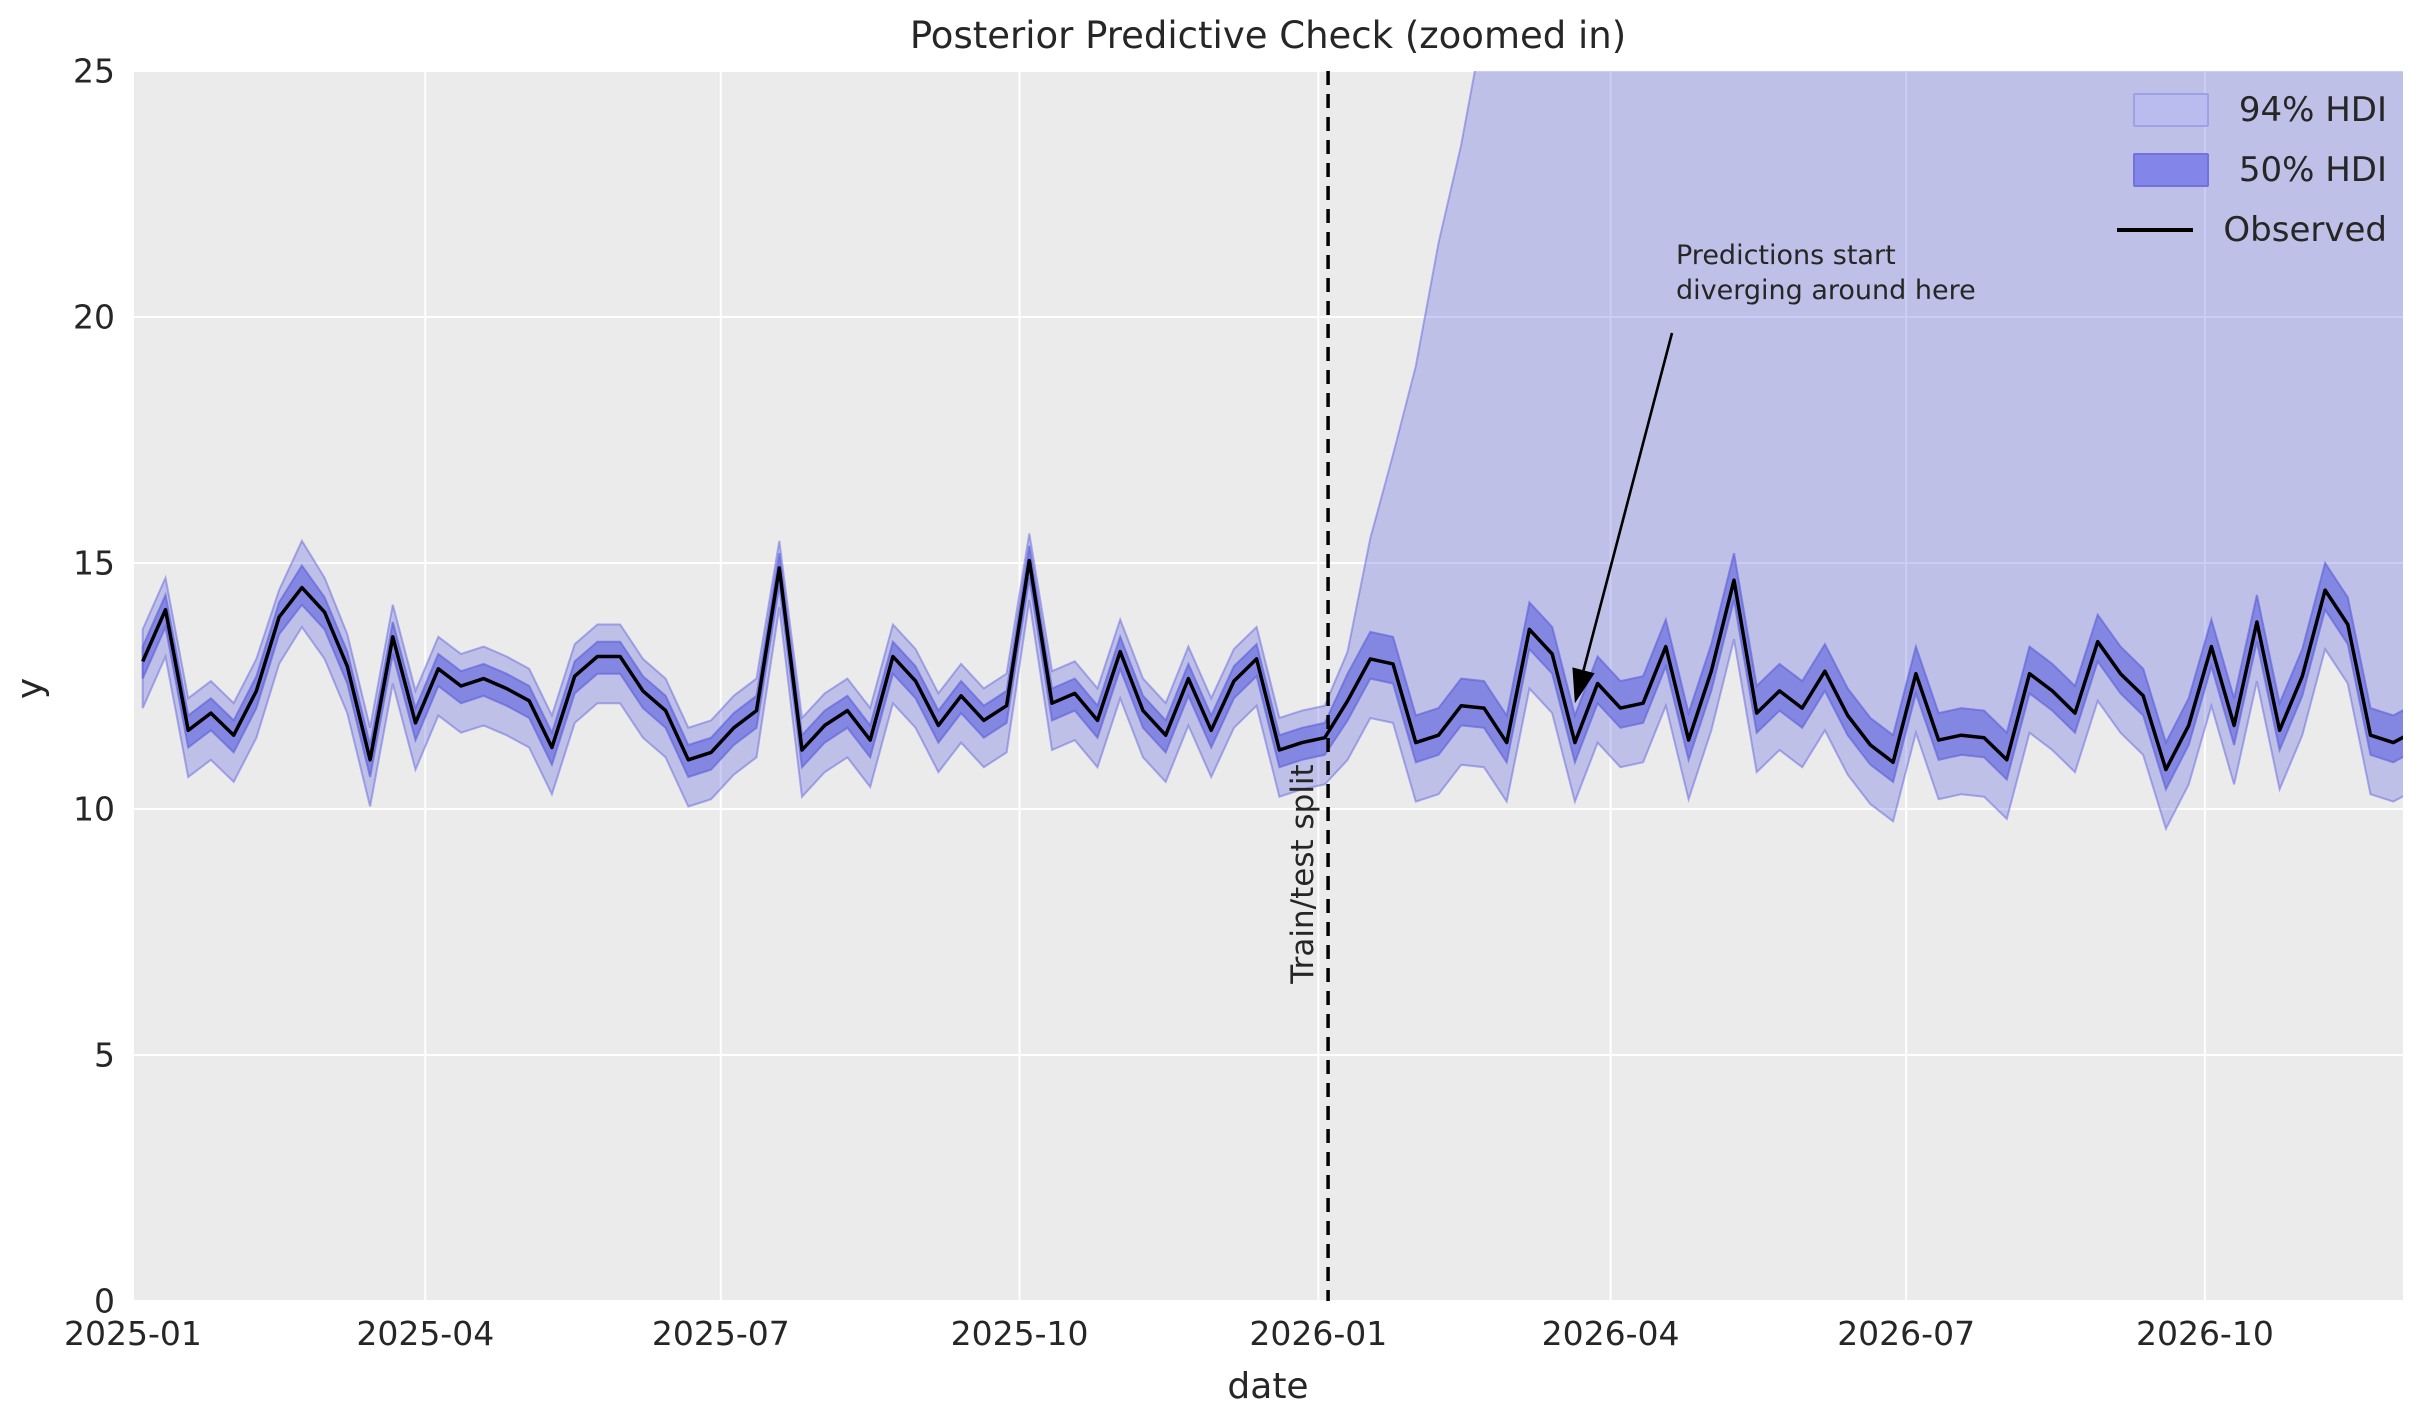 Image resolution: width=2423 pixels, height=1423 pixels. Describe the element at coordinates (1826, 291) in the screenshot. I see `diverging-annotation-line2: diverging around here` at that location.